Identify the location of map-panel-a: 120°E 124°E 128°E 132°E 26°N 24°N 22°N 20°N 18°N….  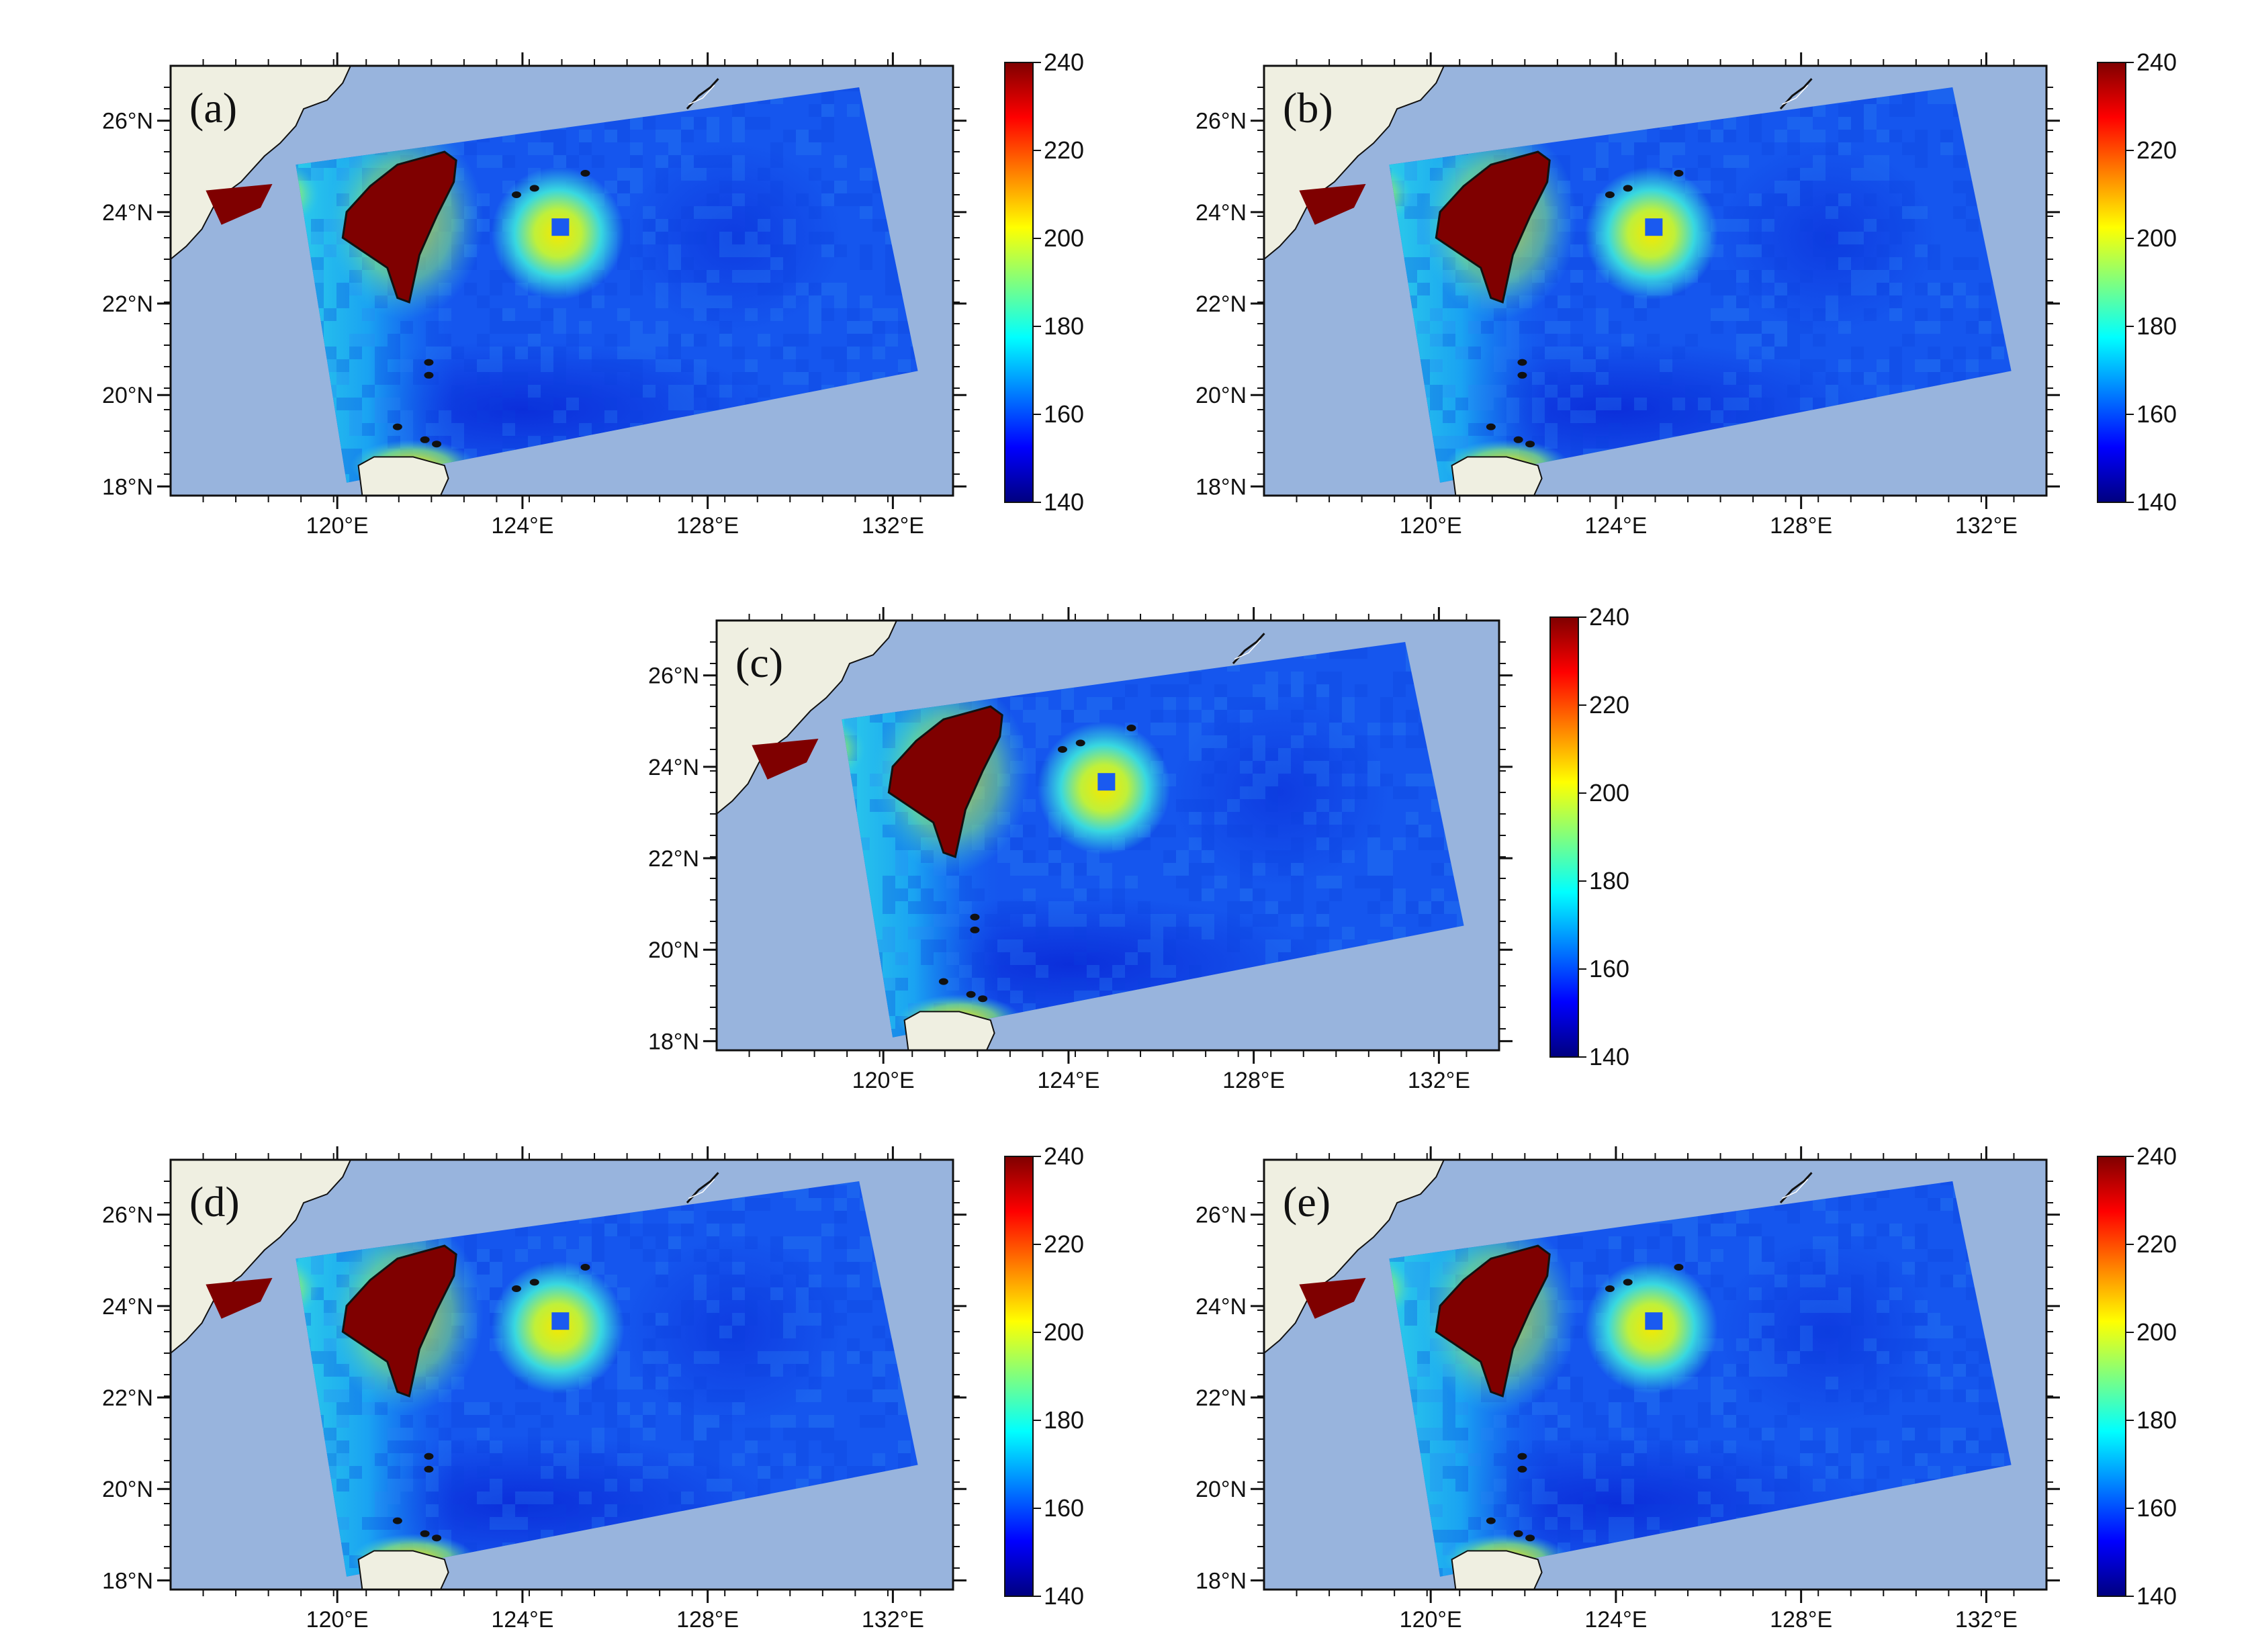
(593, 293).